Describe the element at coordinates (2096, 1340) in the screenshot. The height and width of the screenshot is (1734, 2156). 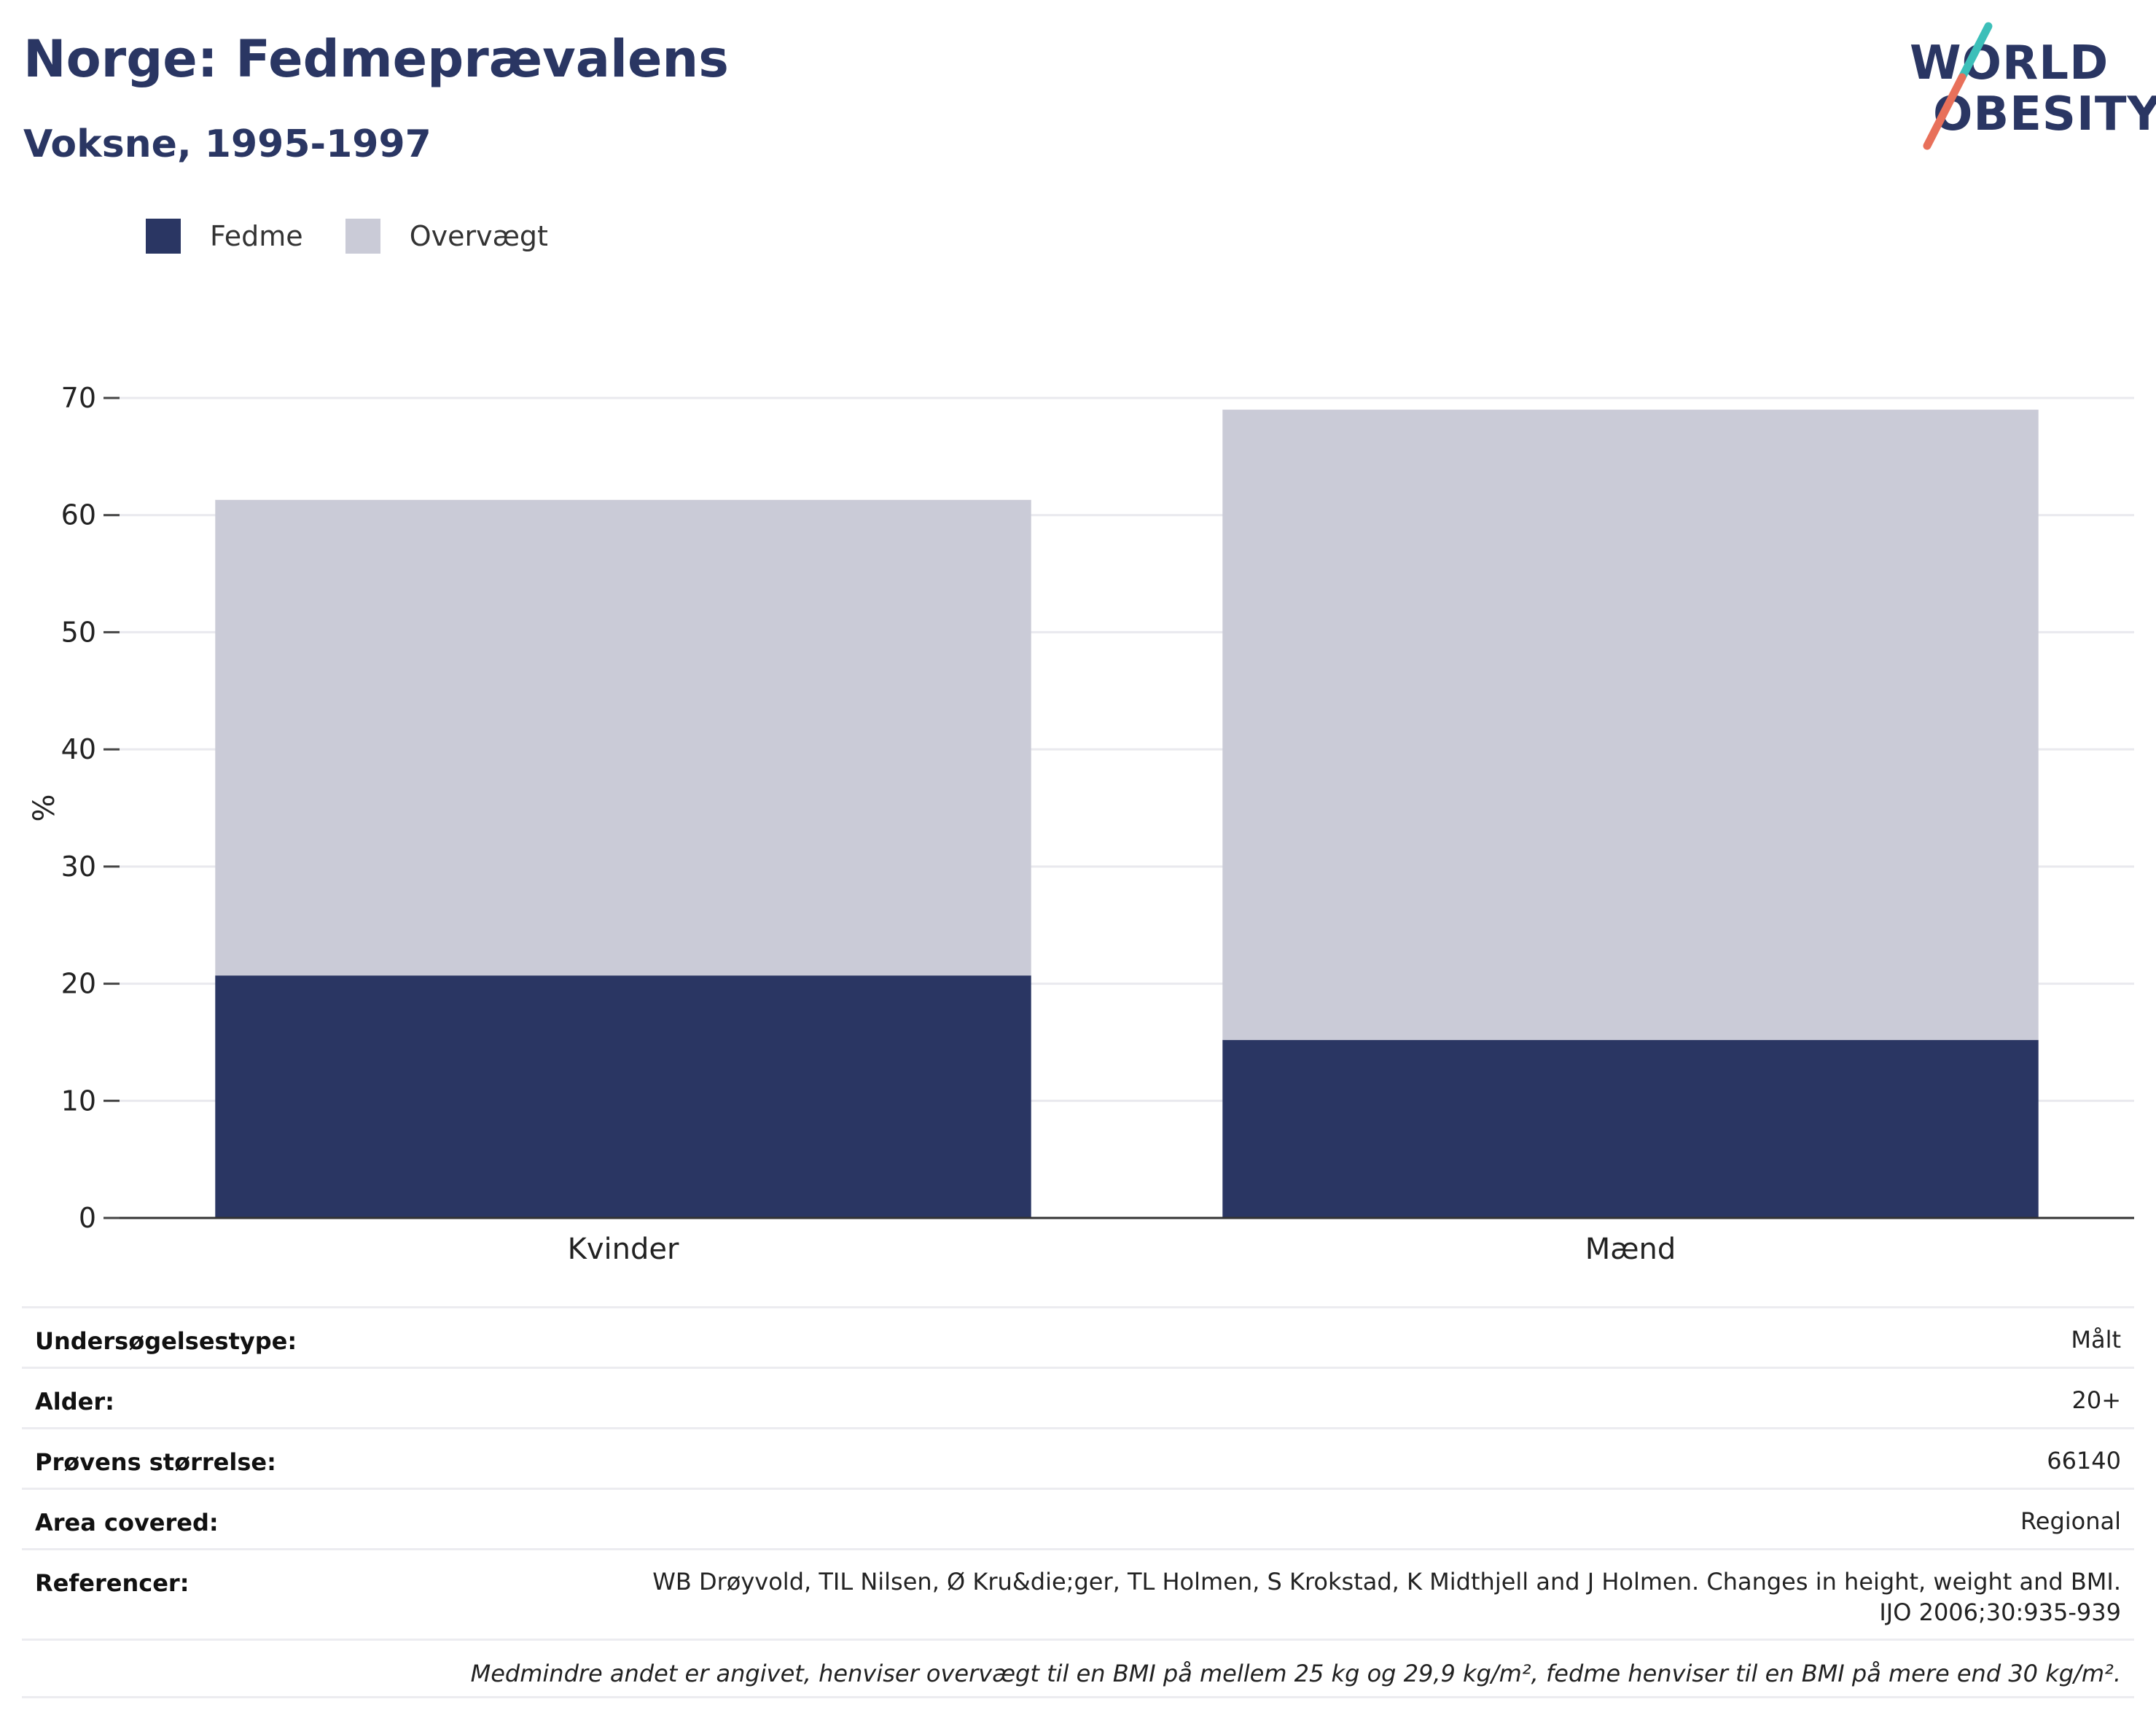
I see `info-value: Målt` at that location.